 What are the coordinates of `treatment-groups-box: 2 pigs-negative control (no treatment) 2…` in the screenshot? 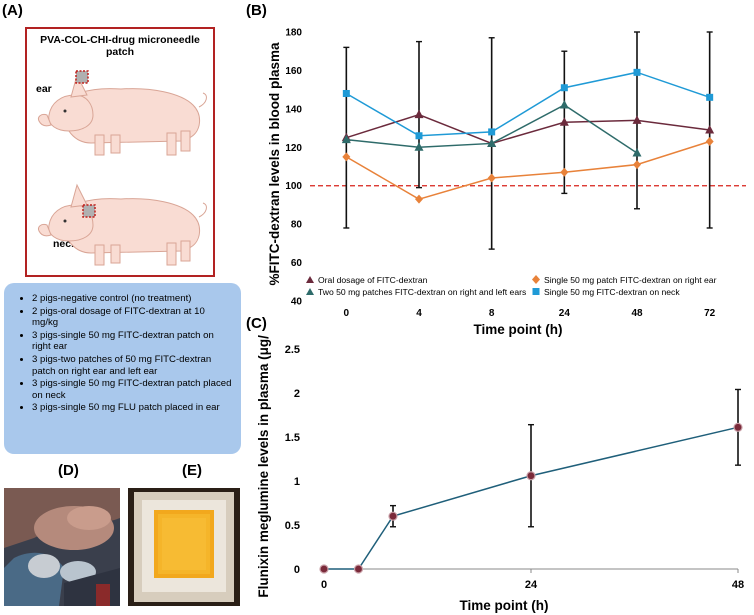 It's located at (122, 368).